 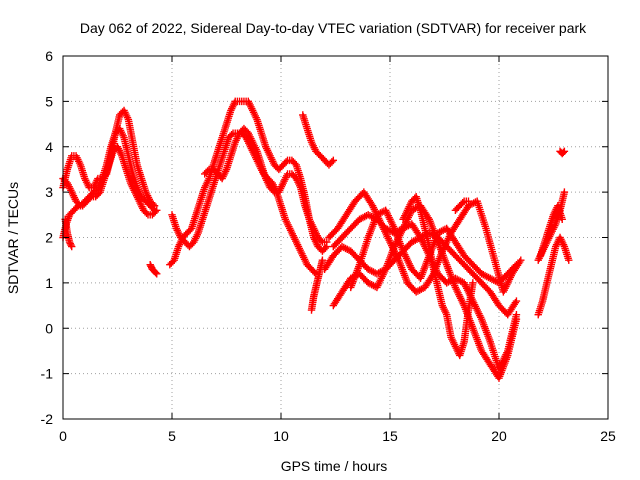 I want to click on y-tick-label: -1, so click(x=47, y=374).